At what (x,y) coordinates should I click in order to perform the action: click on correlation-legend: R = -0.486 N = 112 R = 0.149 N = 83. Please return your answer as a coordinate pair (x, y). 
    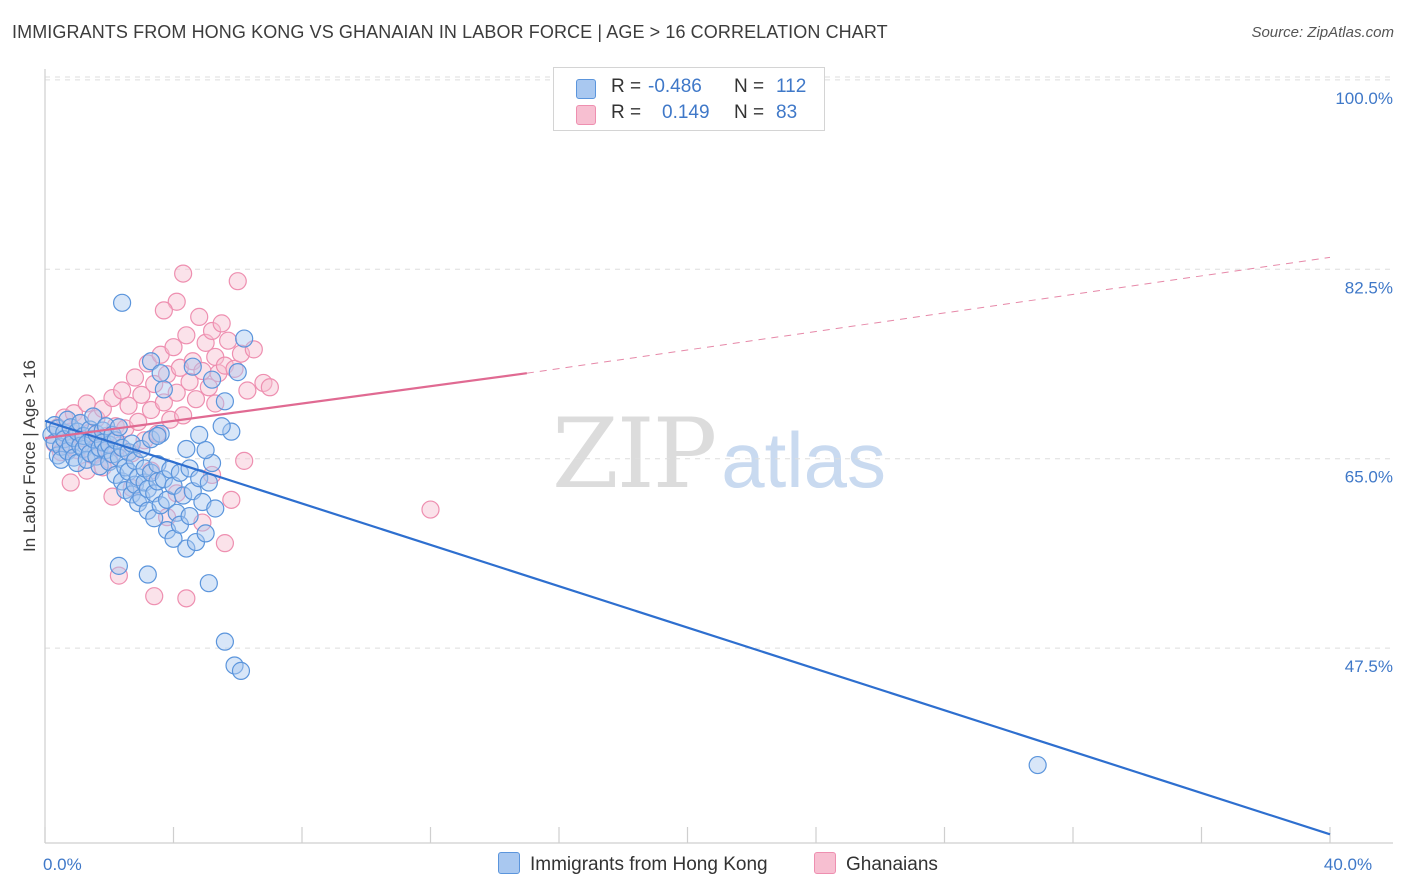
    Looking at the image, I should click on (689, 99).